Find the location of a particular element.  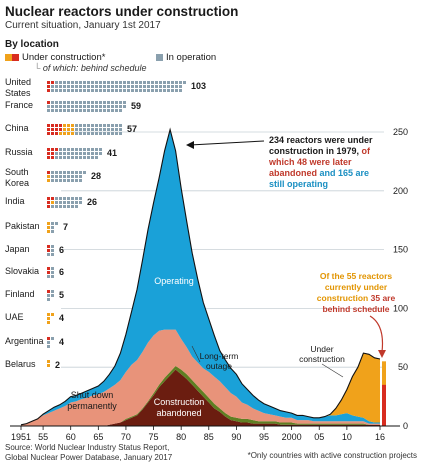

peak-annotation-blue: and 165 are is located at coordinates (343, 173).